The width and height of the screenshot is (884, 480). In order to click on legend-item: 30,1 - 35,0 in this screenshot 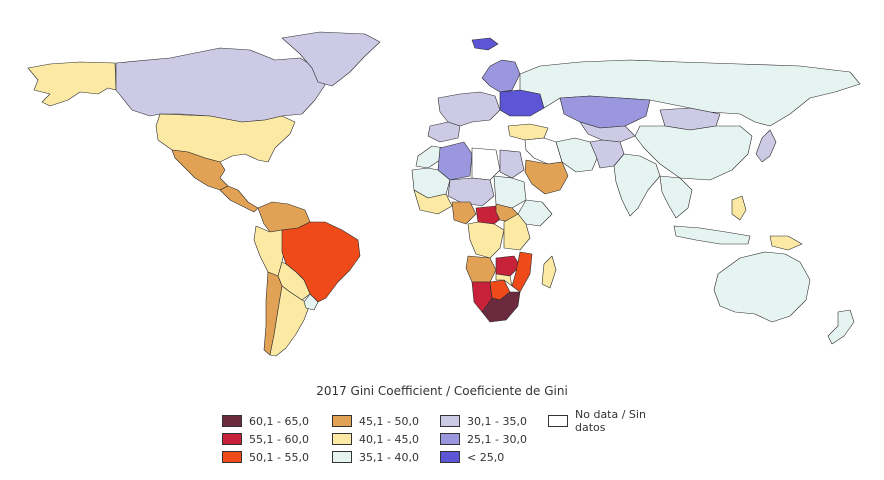, I will do `click(494, 421)`.